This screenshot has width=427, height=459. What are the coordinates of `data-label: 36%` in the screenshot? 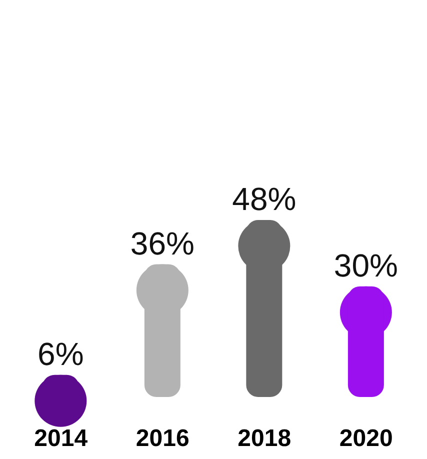 It's located at (162, 243).